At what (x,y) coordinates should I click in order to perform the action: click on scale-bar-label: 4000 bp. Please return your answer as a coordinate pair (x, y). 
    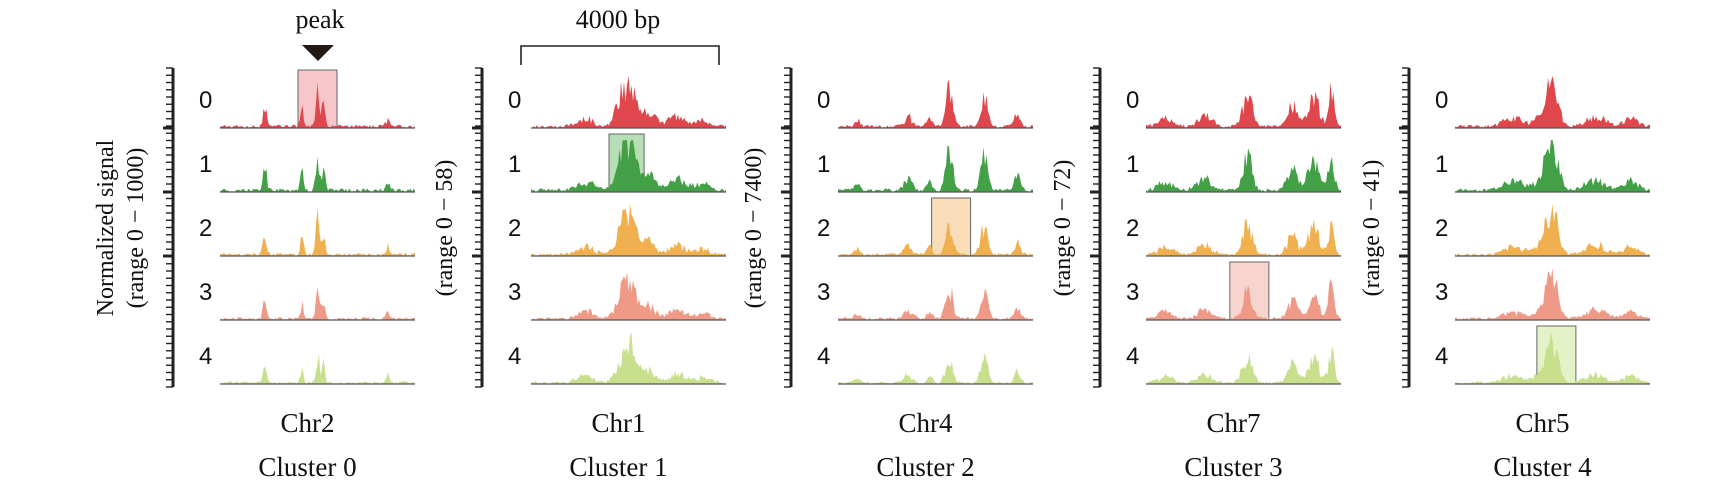
    Looking at the image, I should click on (618, 19).